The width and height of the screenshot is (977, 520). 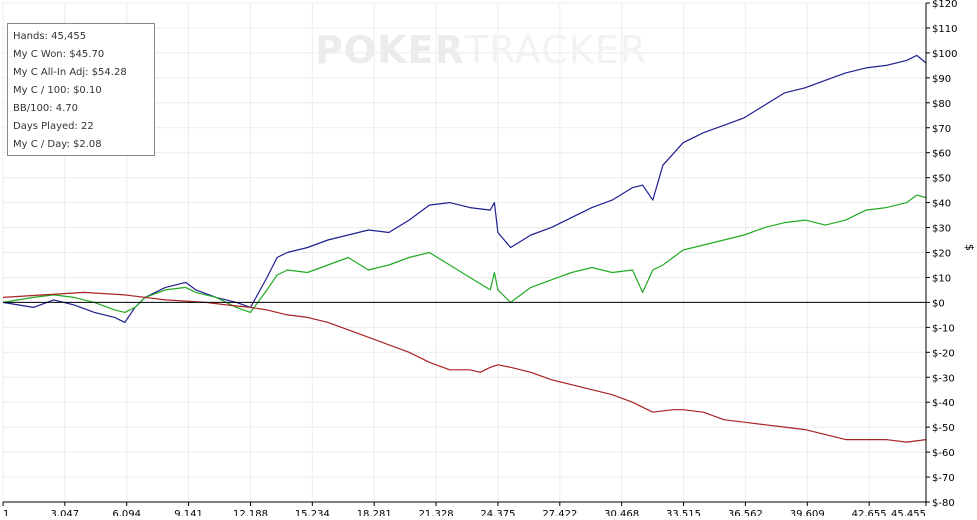 What do you see at coordinates (941, 79) in the screenshot?
I see `y-tick-label: $90` at bounding box center [941, 79].